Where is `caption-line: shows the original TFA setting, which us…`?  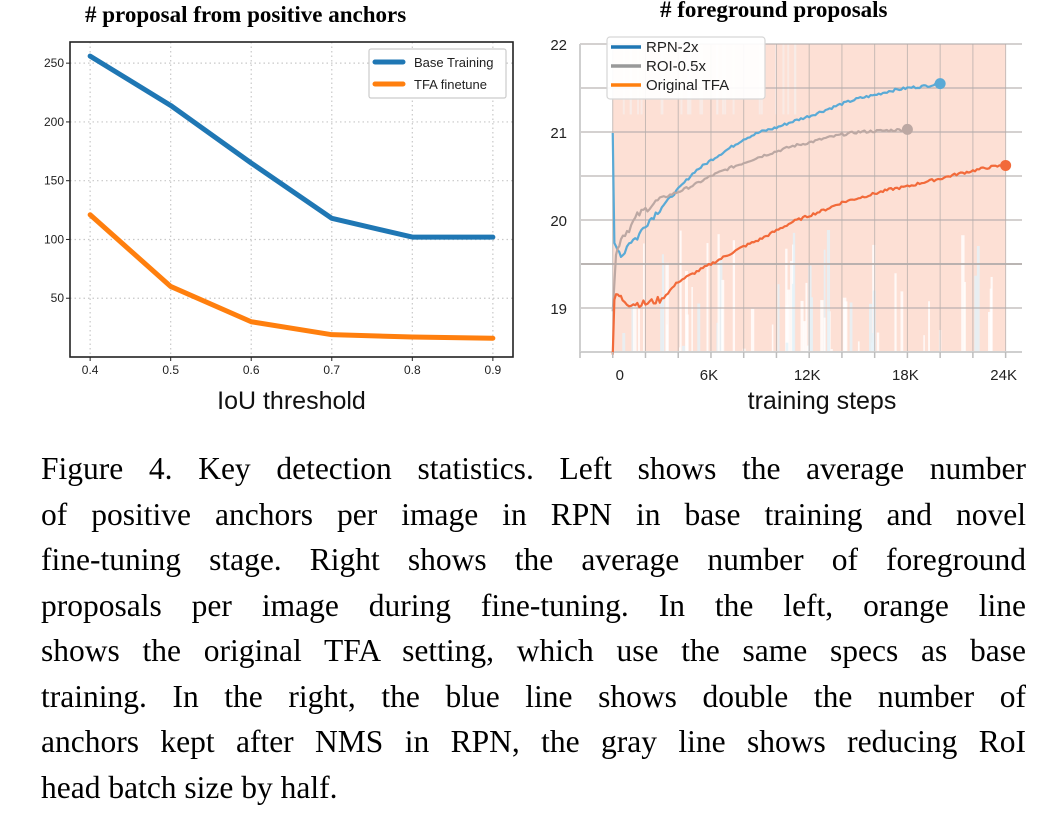 caption-line: shows the original TFA setting, which us… is located at coordinates (533, 650).